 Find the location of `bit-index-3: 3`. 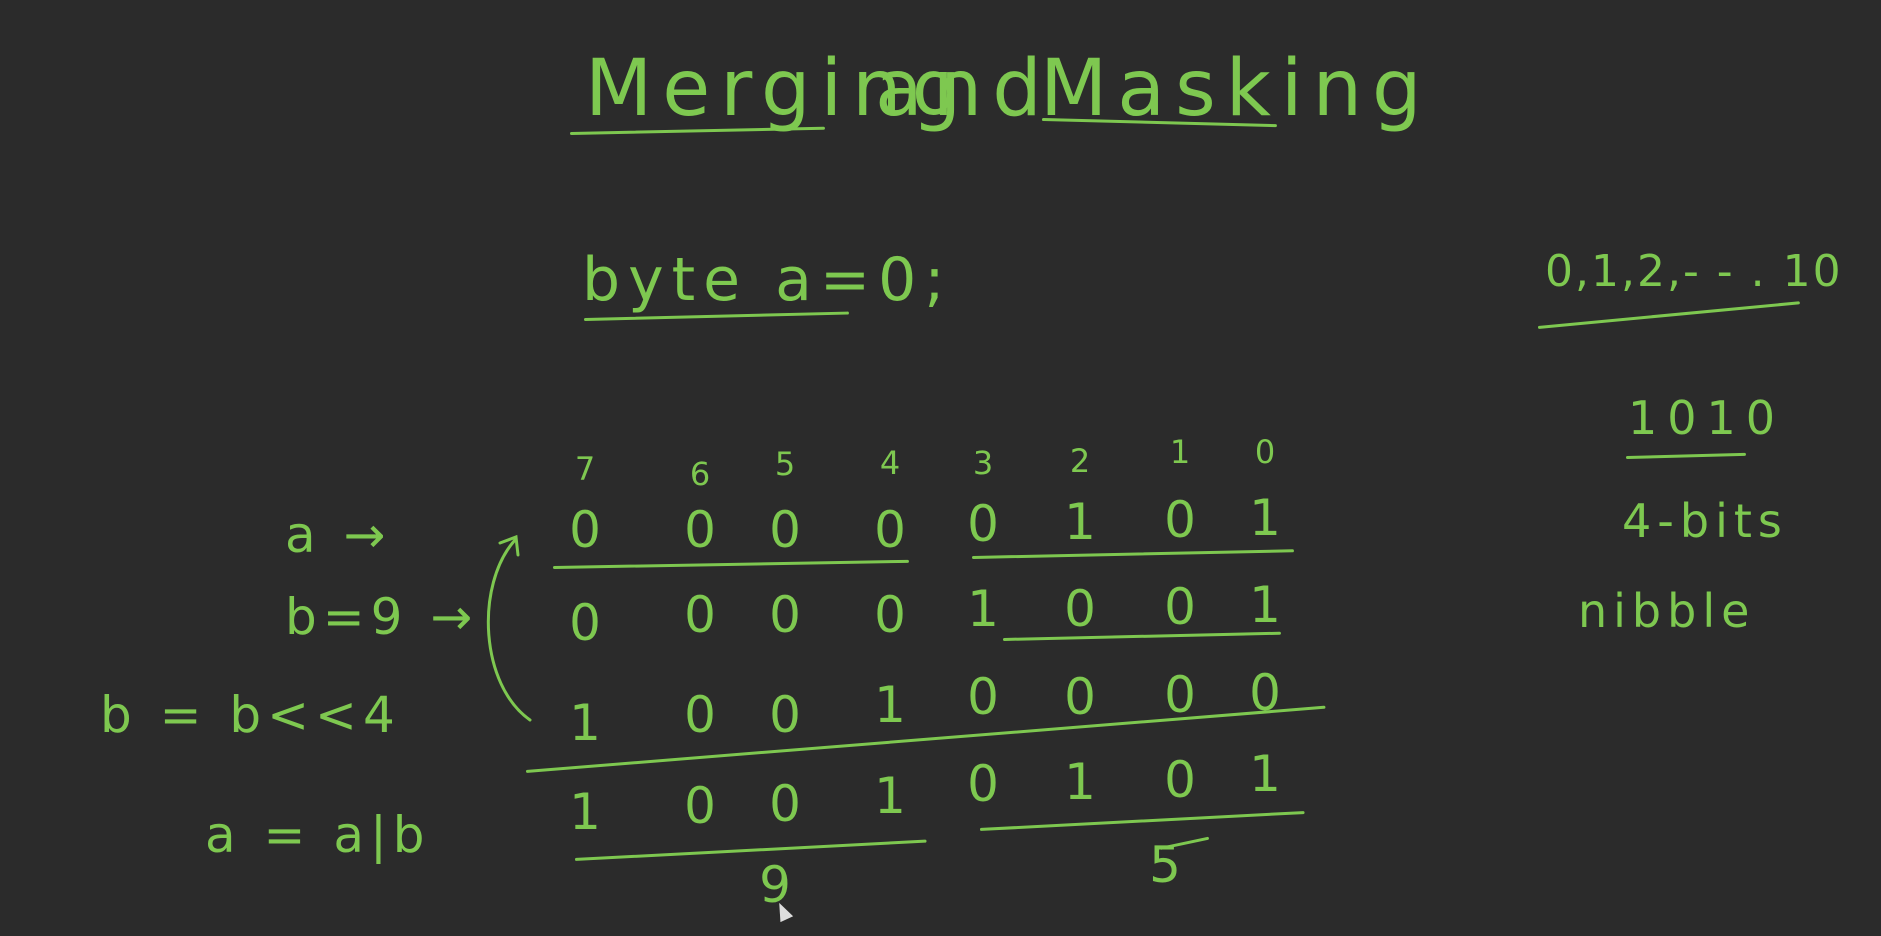

bit-index-3: 3 is located at coordinates (983, 463).